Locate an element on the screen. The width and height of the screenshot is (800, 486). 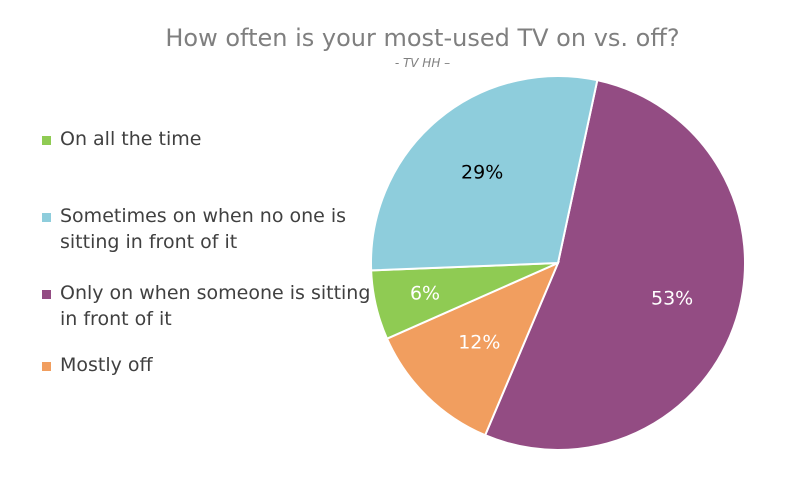
slice-data-label: 29% is located at coordinates (482, 172).